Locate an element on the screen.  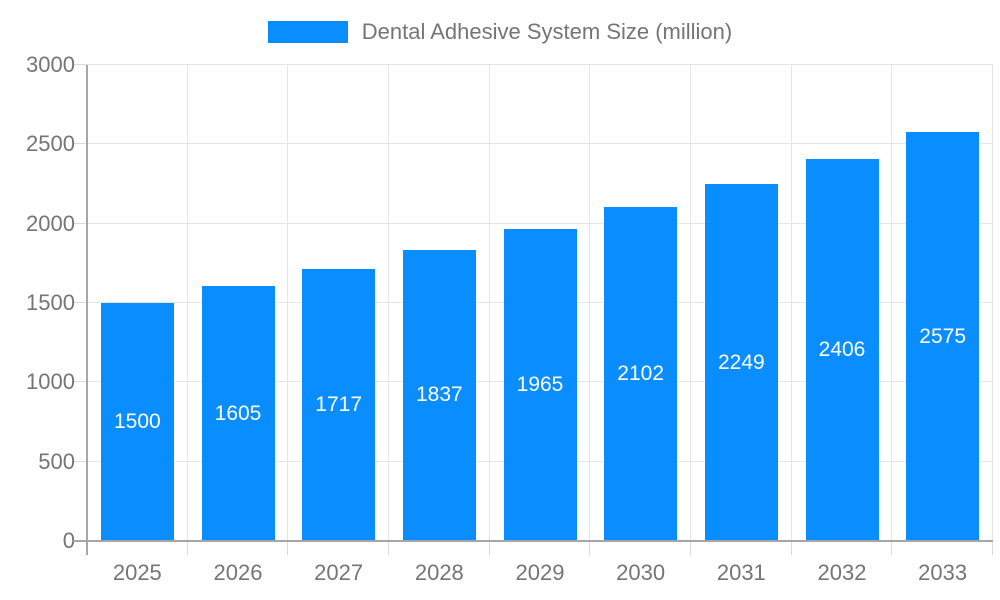
legend-label: Dental Adhesive System Size (million) is located at coordinates (547, 31).